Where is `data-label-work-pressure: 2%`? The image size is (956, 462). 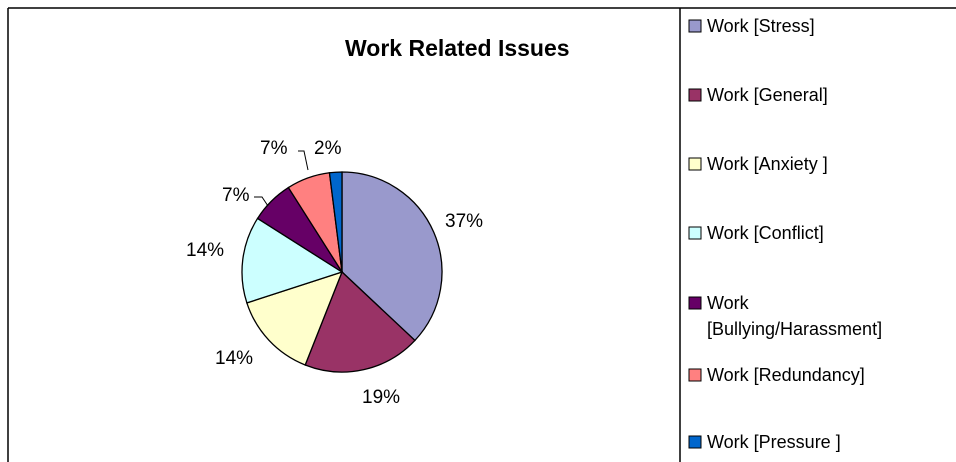 data-label-work-pressure: 2% is located at coordinates (328, 148).